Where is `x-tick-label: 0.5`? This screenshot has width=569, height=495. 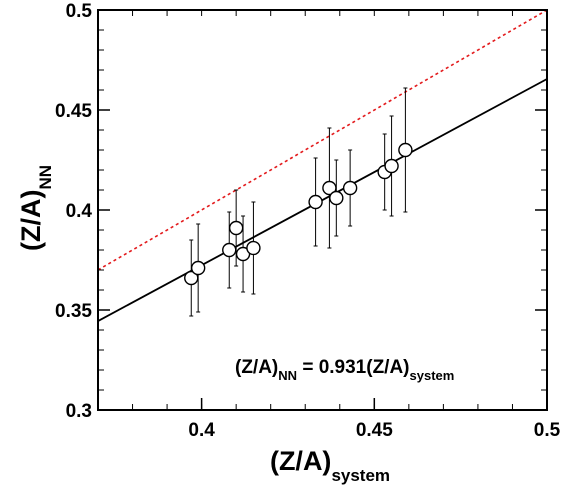 x-tick-label: 0.5 is located at coordinates (547, 430).